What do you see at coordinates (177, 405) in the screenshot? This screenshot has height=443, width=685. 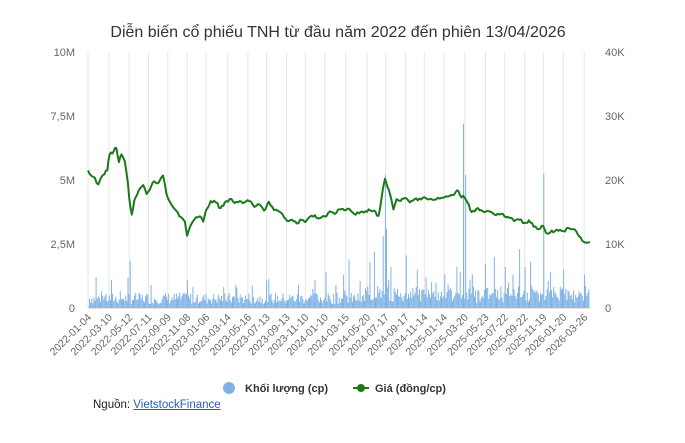 I see `source-link: VietstockFinance` at bounding box center [177, 405].